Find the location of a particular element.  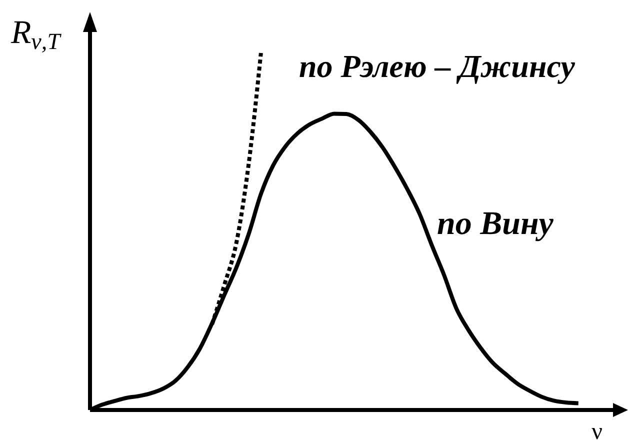

series-label: по Рэлею – Джинсу is located at coordinates (437, 66).